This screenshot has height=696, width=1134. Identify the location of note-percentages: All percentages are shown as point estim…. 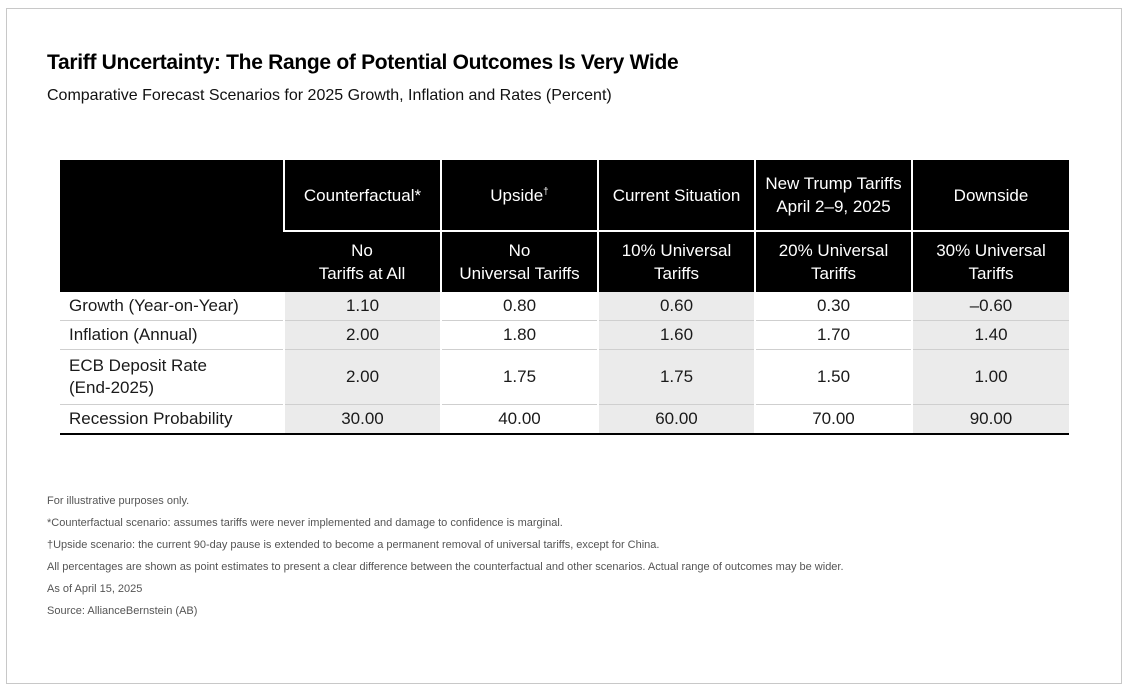
(445, 567).